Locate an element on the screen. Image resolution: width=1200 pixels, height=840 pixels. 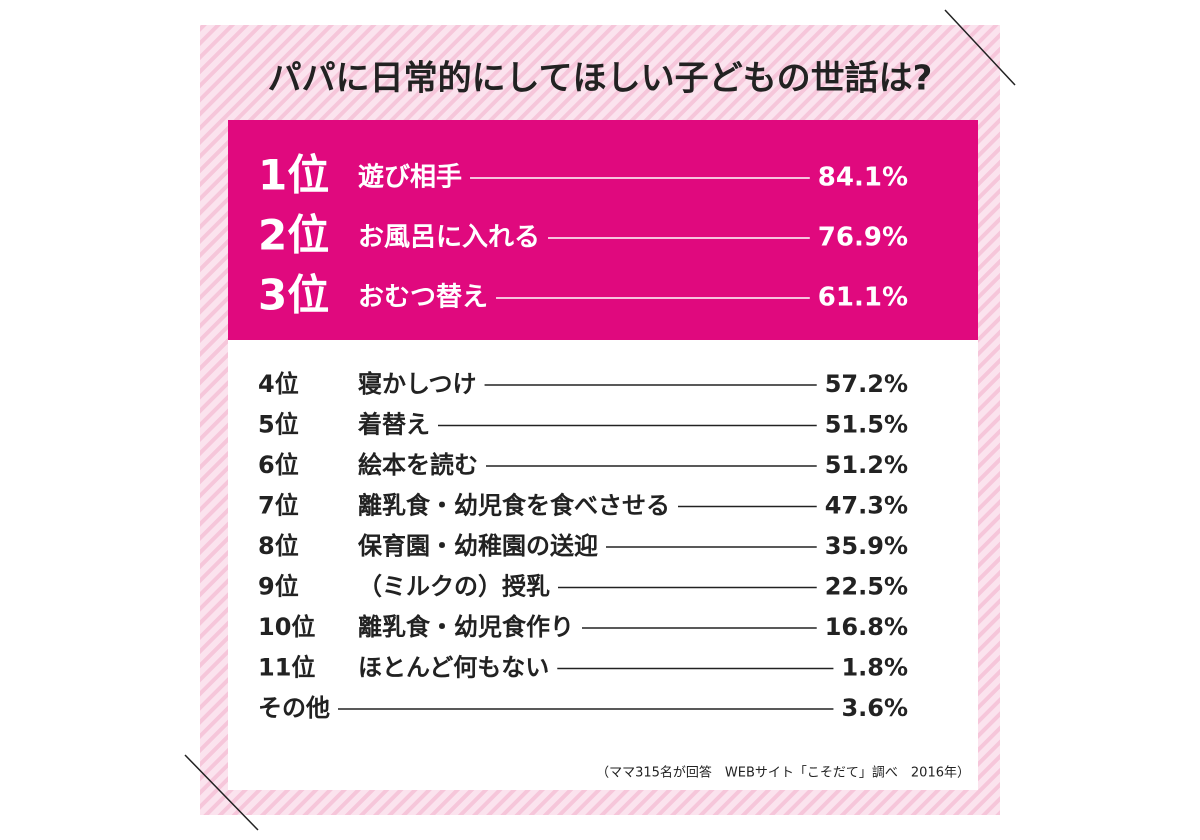
item: おむつ替え is located at coordinates (423, 298).